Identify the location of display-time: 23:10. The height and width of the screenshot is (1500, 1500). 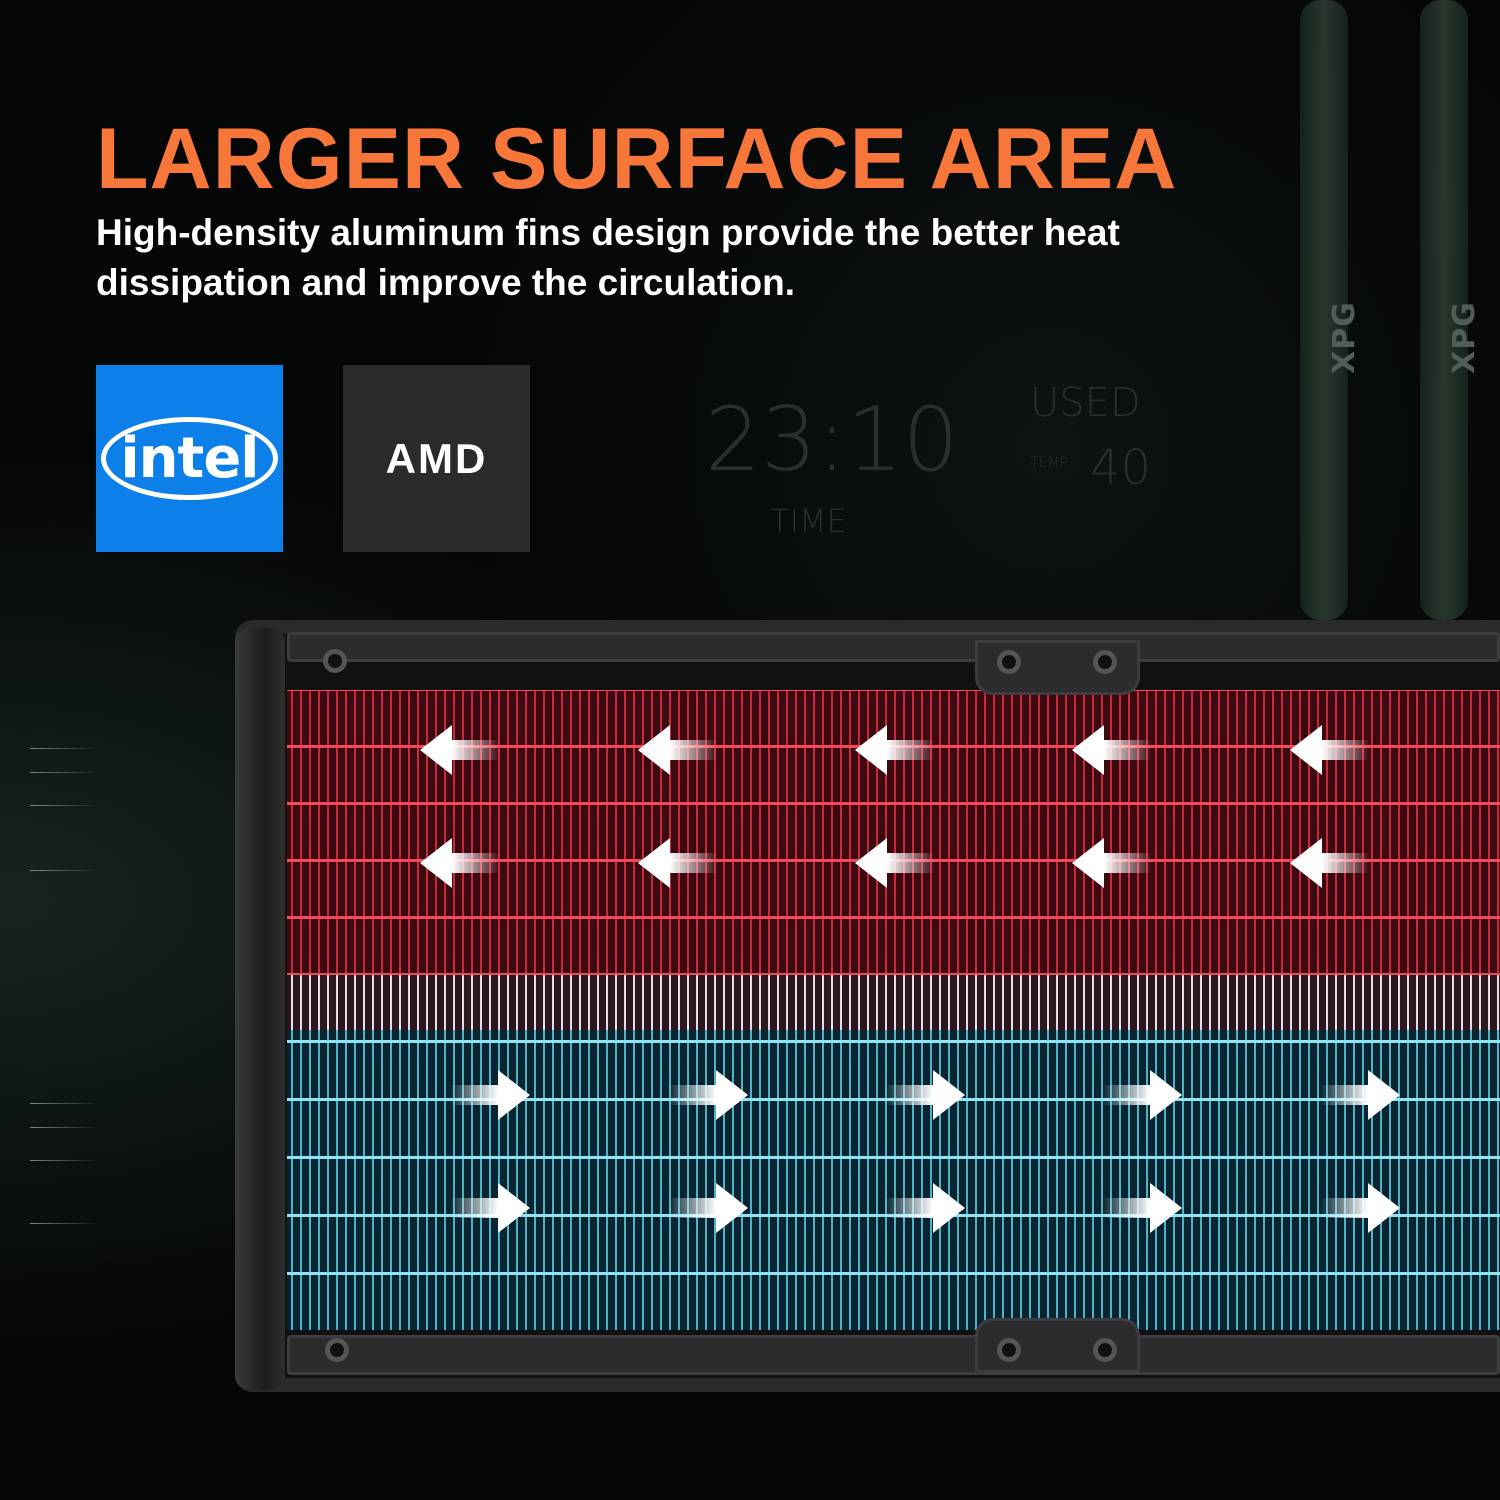
(832, 439).